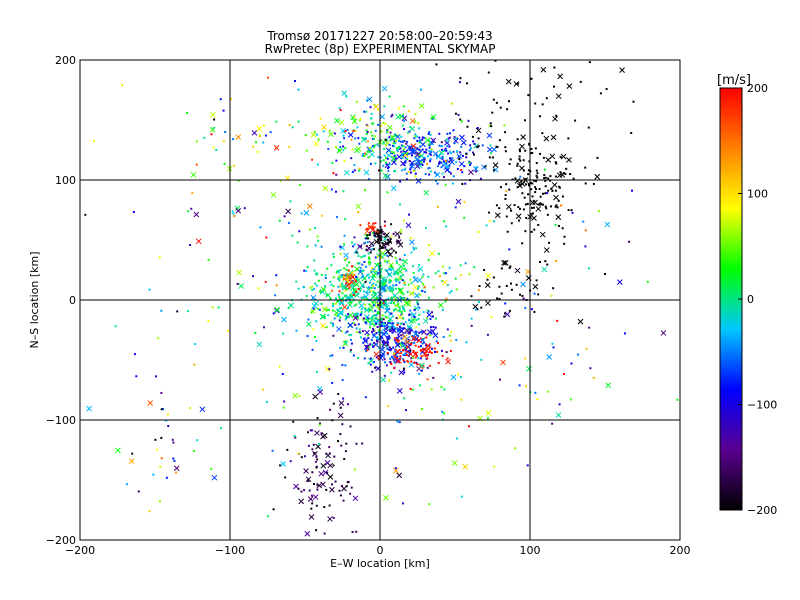  Describe the element at coordinates (757, 88) in the screenshot. I see `colorbar-tick-label: 200` at that location.